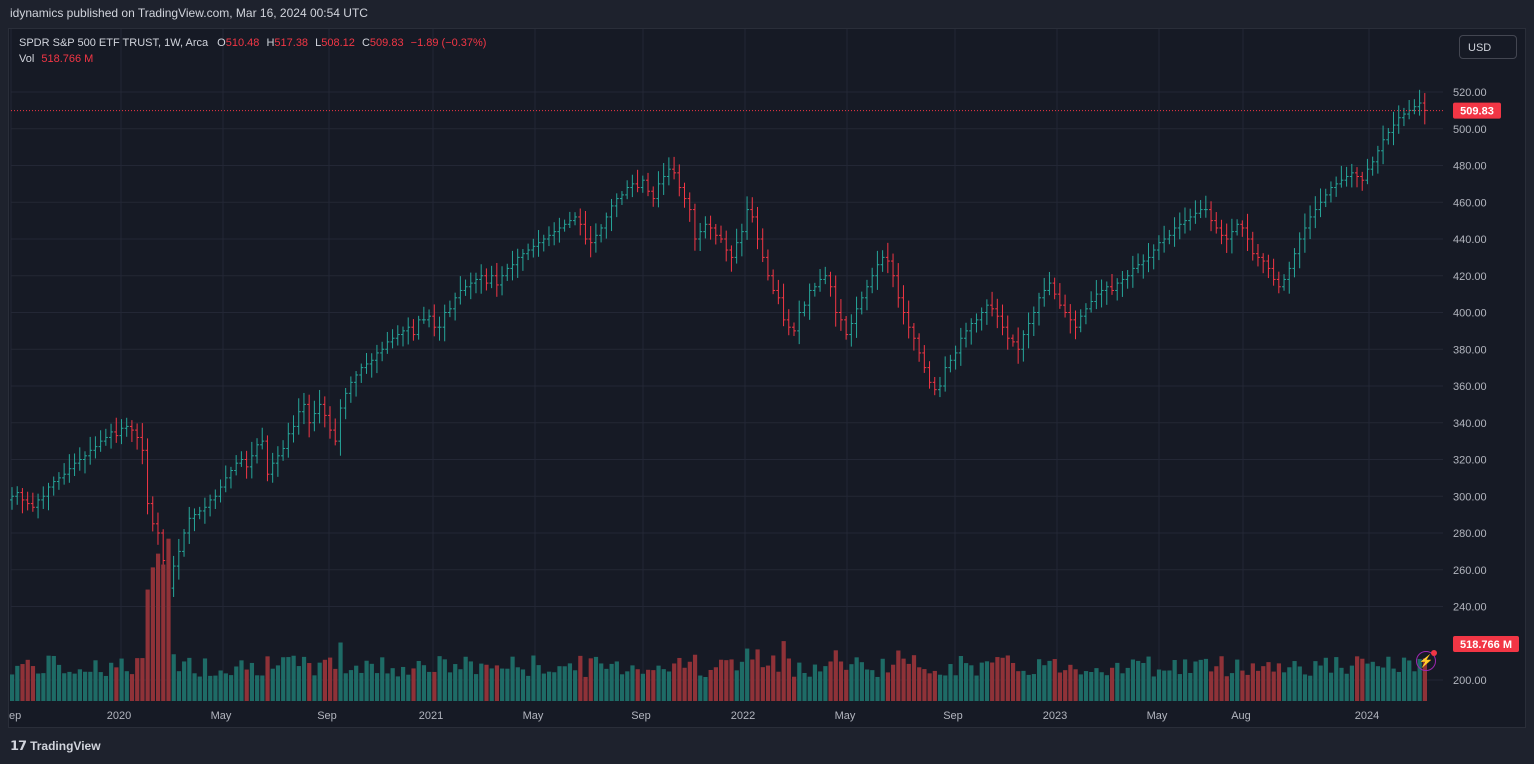 Image resolution: width=1534 pixels, height=764 pixels. I want to click on time-axis-label: 2024, so click(1367, 716).